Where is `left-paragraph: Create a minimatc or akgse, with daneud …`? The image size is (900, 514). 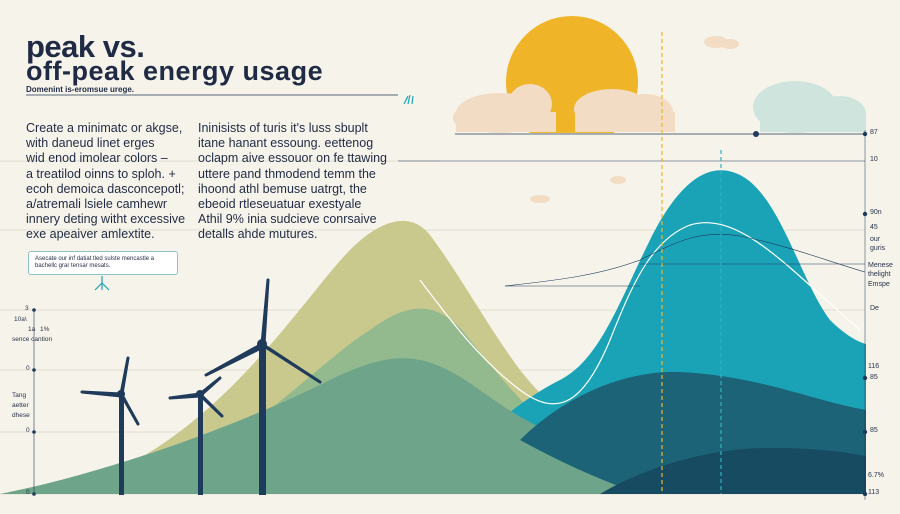
left-paragraph: Create a minimatc or akgse, with daneud … is located at coordinates (111, 182).